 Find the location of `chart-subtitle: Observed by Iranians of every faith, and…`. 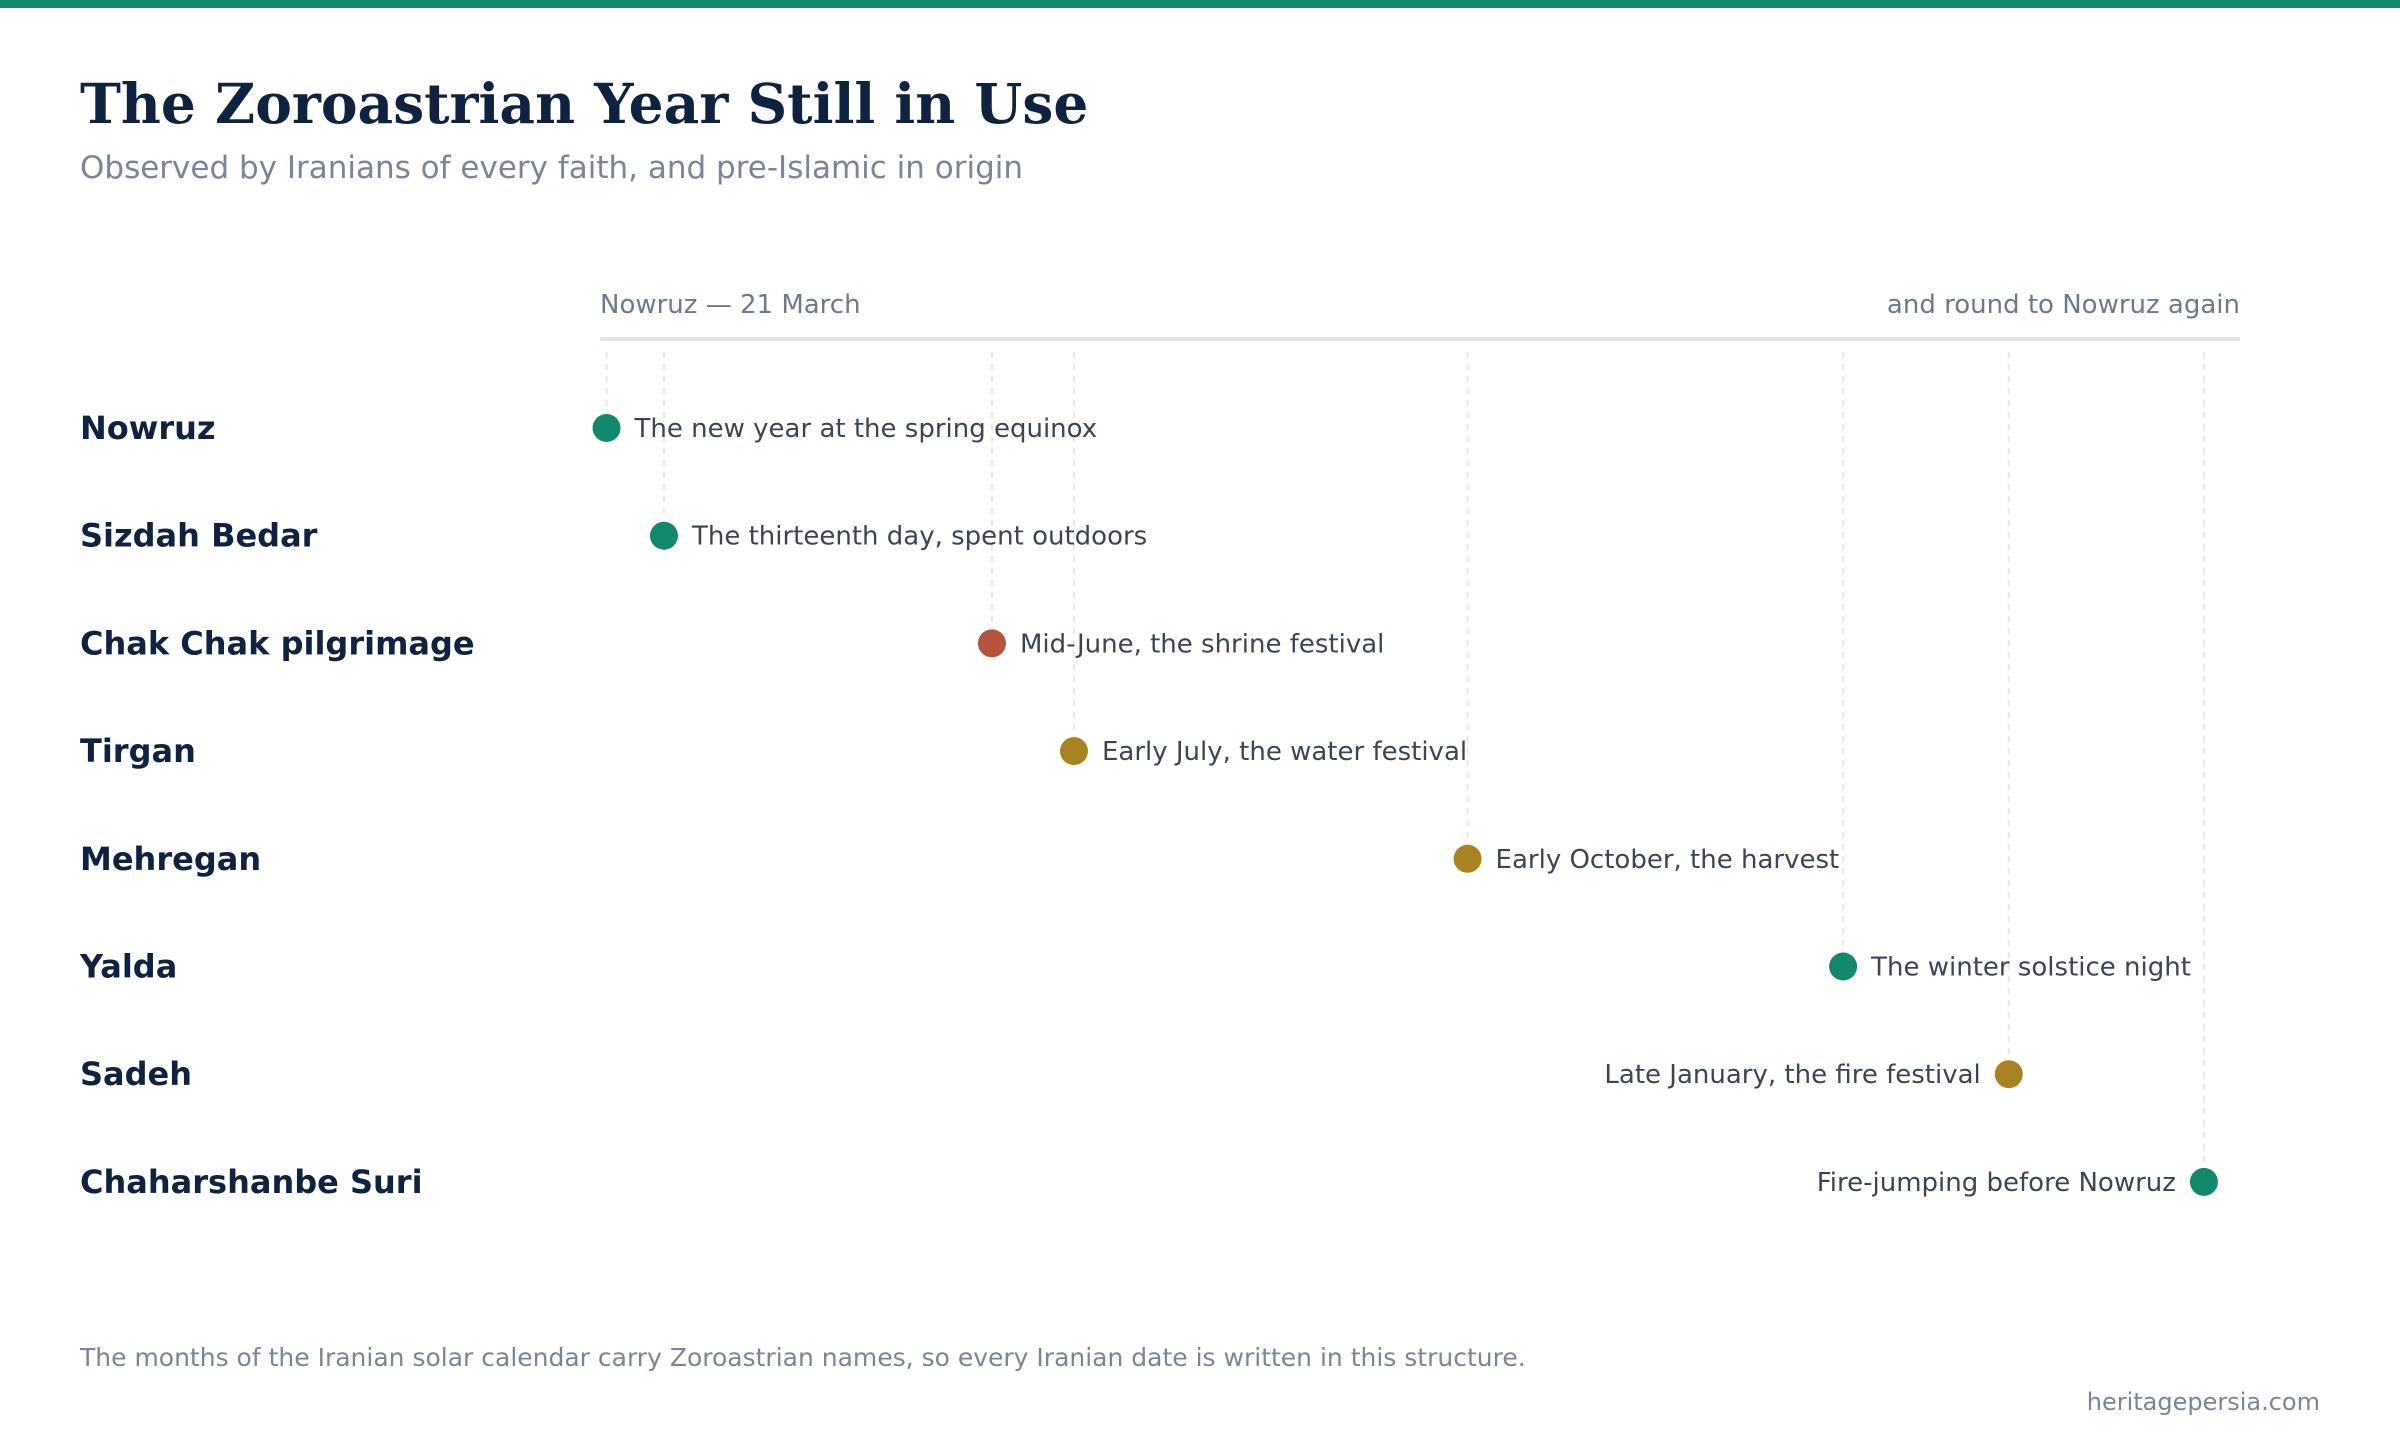

chart-subtitle: Observed by Iranians of every faith, and… is located at coordinates (552, 168).